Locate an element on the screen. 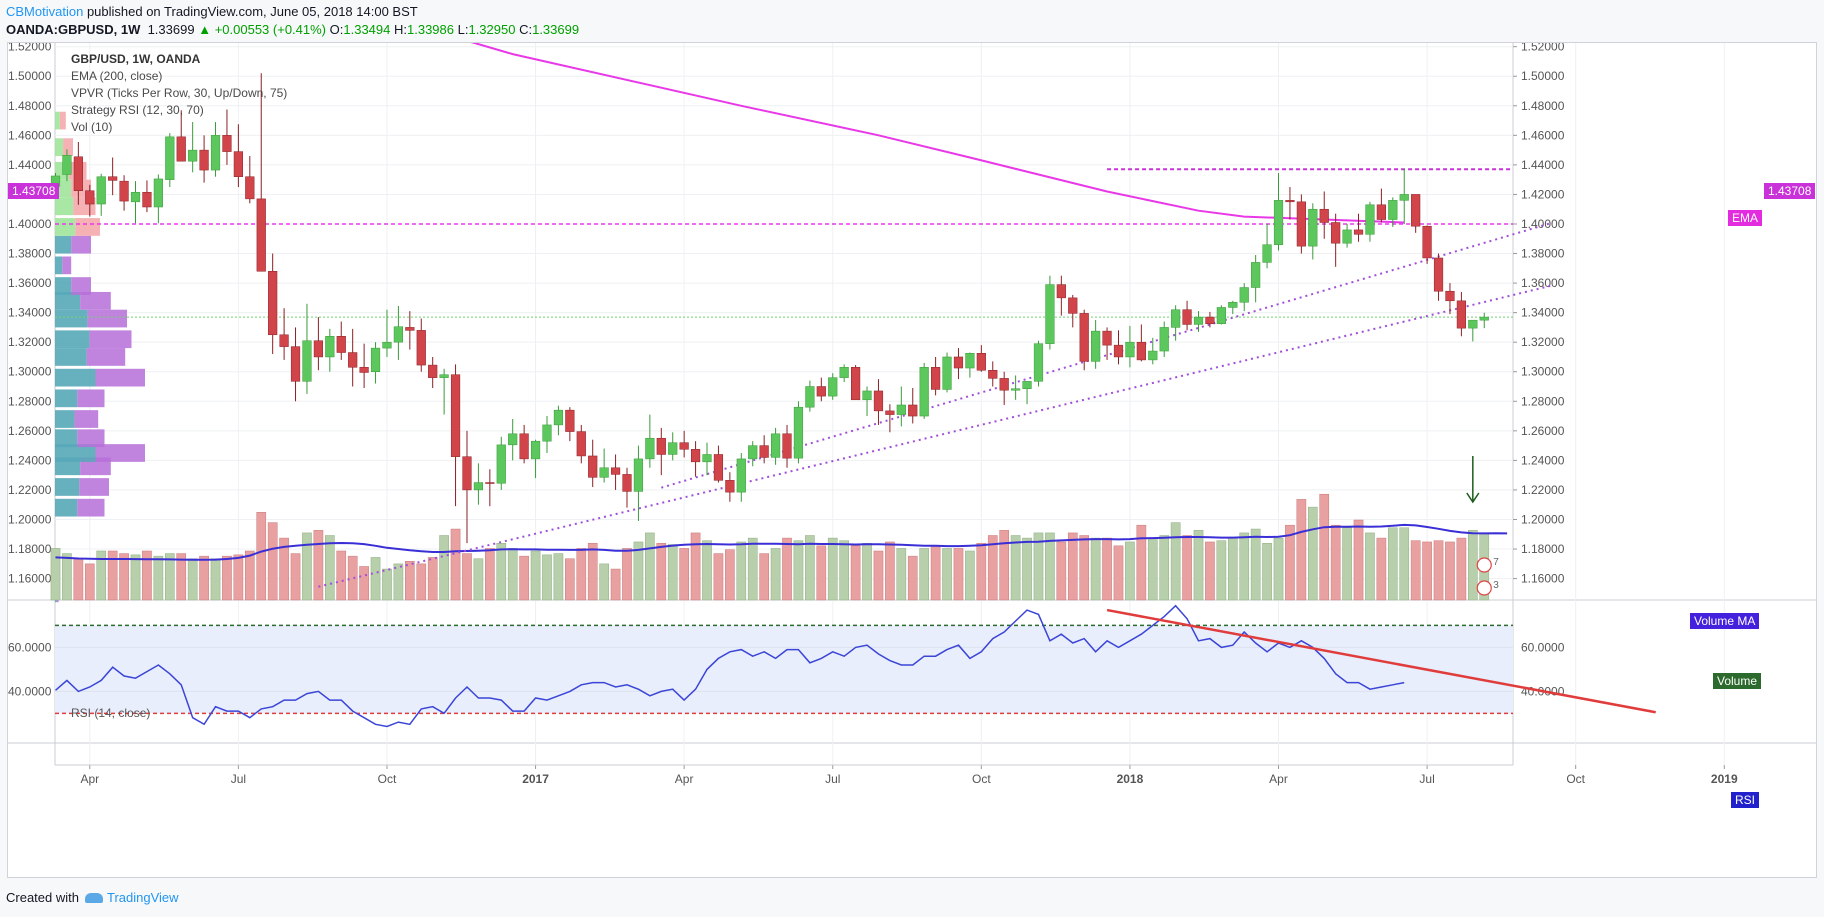 This screenshot has width=1824, height=917. rsi-pane-title: RSI (14, close) is located at coordinates (111, 713).